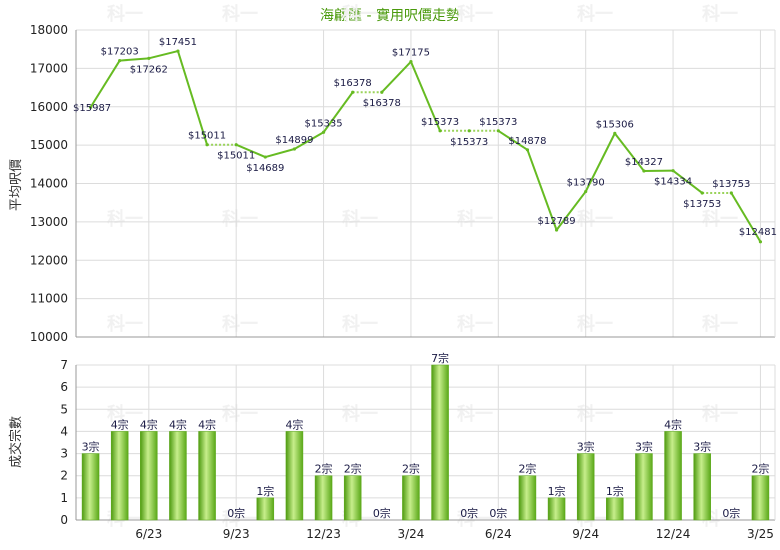 The height and width of the screenshot is (550, 780). I want to click on price-data-label: $13753, so click(702, 204).